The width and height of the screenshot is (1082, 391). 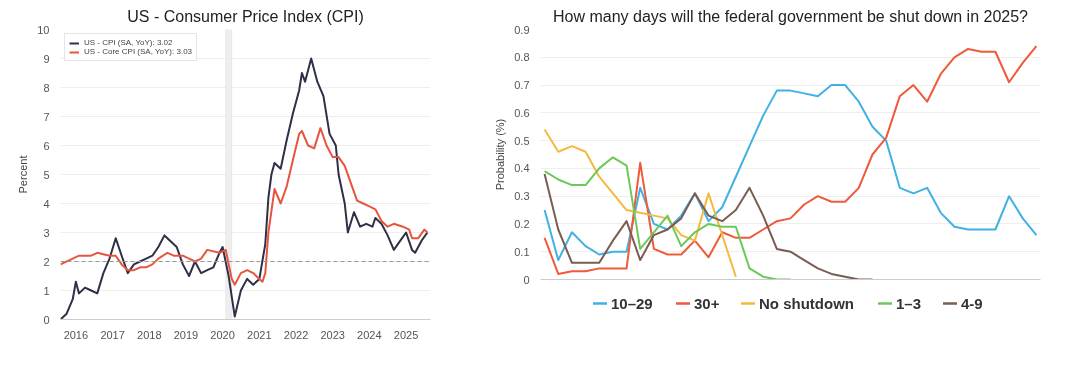 What do you see at coordinates (46, 116) in the screenshot?
I see `y-tick-label: 7` at bounding box center [46, 116].